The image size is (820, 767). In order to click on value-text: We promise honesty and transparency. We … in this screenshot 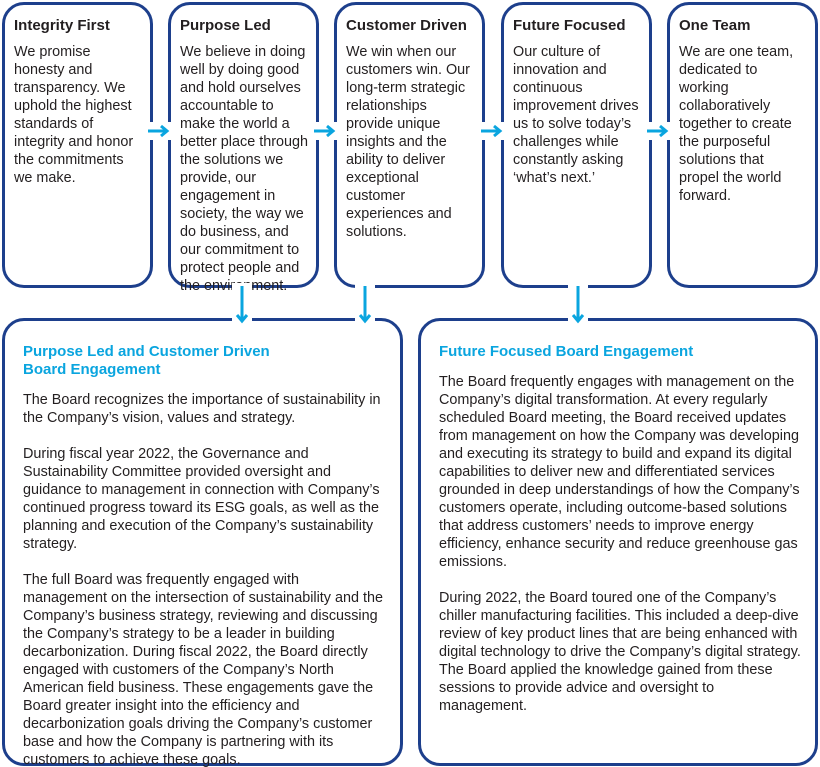, I will do `click(74, 115)`.